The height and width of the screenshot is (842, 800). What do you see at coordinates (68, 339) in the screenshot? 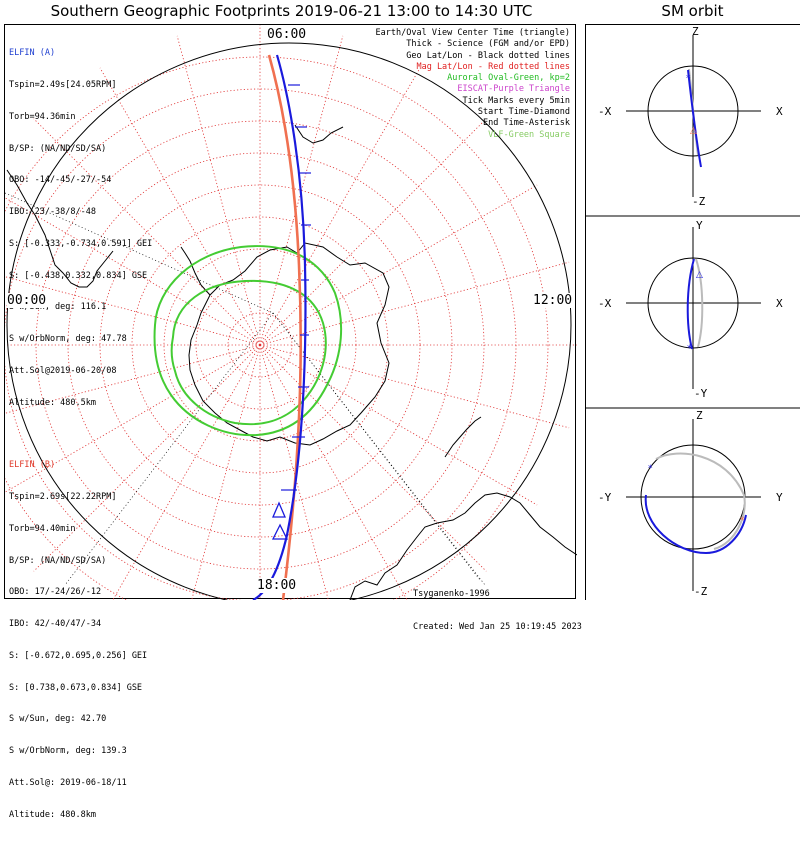
I see `elfin-a-line: S w/OrbNorm, deg: 47.78` at bounding box center [68, 339].